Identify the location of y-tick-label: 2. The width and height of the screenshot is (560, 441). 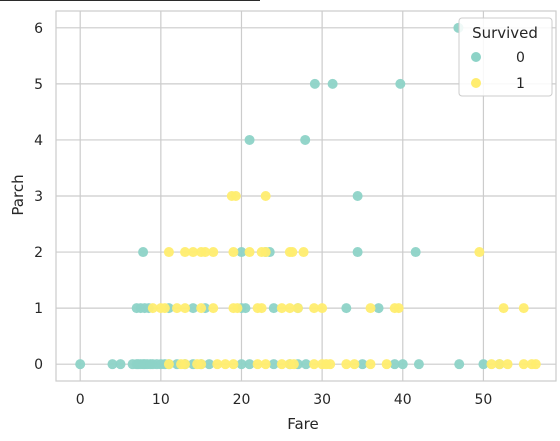
(38, 253).